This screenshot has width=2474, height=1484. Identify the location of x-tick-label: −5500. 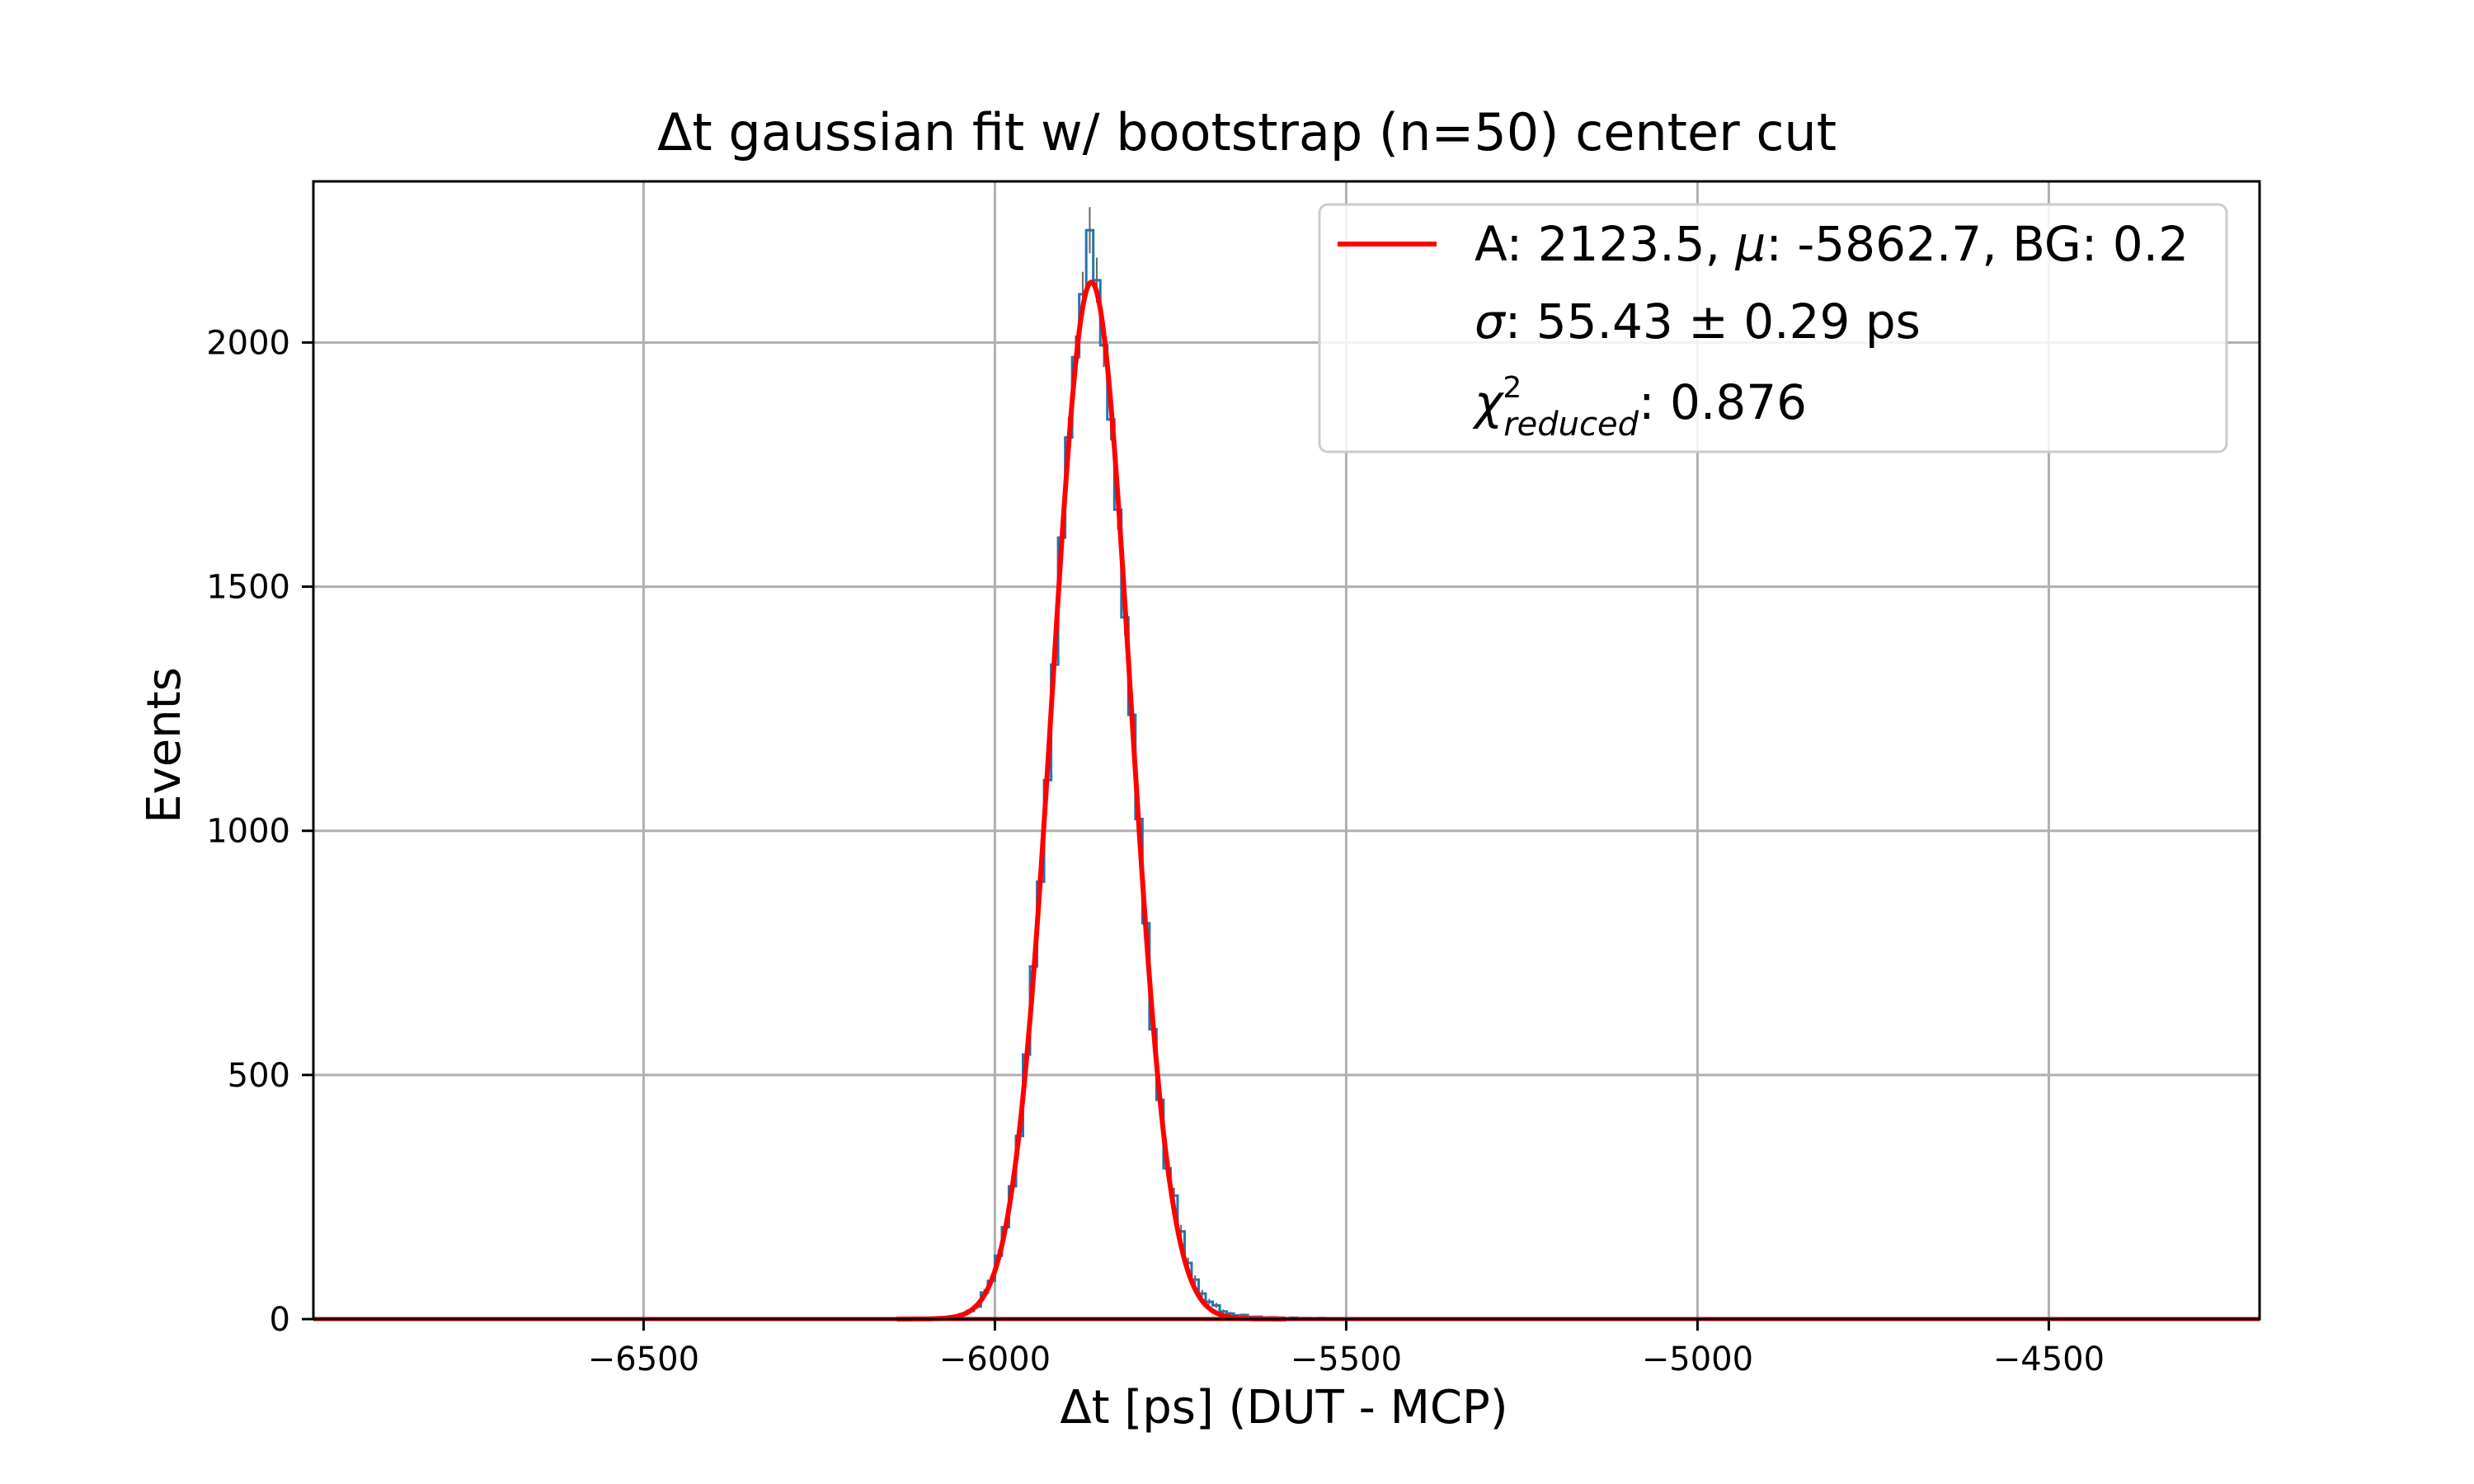
(1346, 1359).